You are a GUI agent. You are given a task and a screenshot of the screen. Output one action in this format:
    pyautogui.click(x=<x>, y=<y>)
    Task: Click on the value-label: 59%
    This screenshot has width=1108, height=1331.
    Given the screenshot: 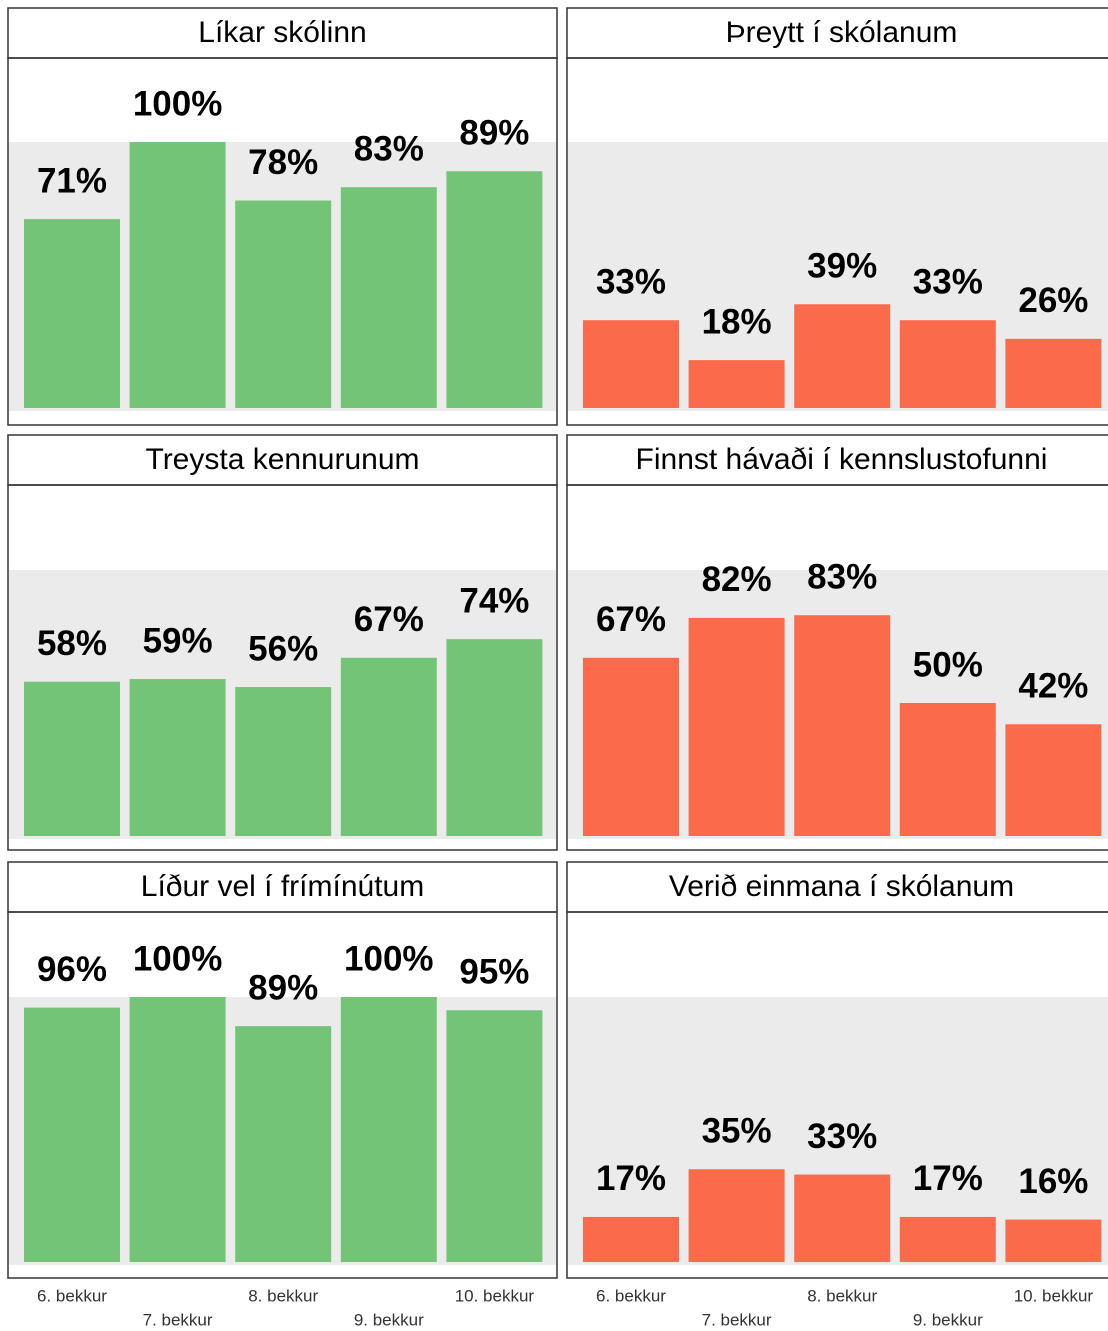 What is the action you would take?
    pyautogui.click(x=178, y=640)
    